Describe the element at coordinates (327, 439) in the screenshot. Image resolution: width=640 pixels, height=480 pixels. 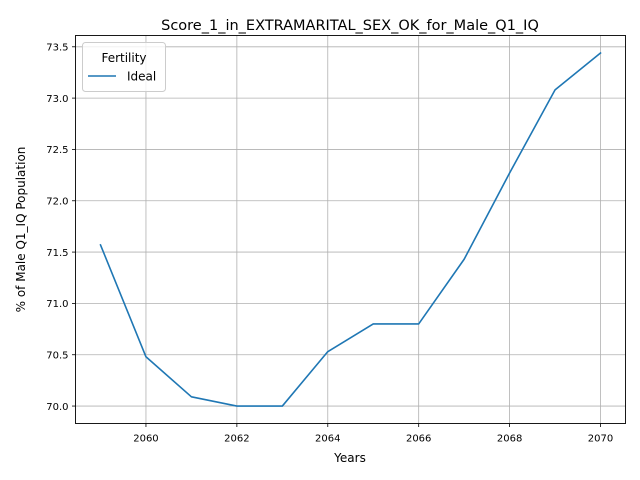
I see `x-tick-label: 2064` at that location.